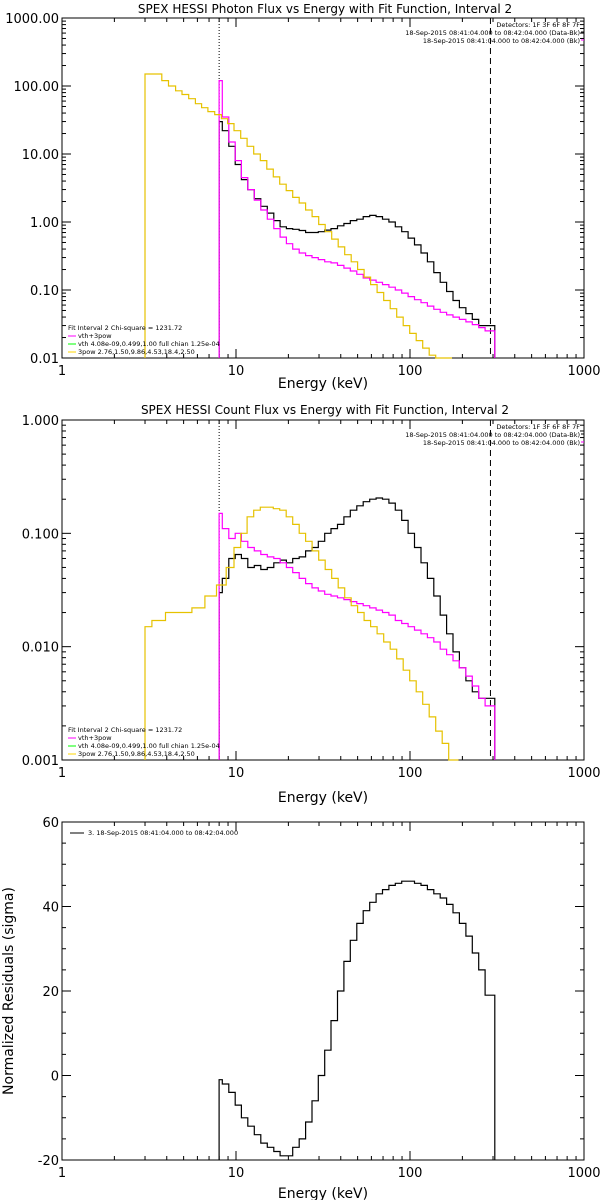 This screenshot has width=600, height=1200. What do you see at coordinates (40, 155) in the screenshot?
I see `y-tick-label: 10.00` at bounding box center [40, 155].